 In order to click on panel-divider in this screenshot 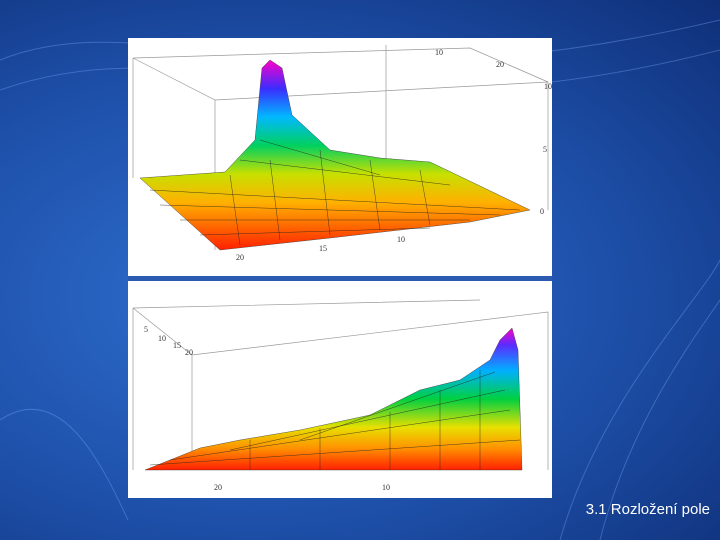, I will do `click(340, 278)`.